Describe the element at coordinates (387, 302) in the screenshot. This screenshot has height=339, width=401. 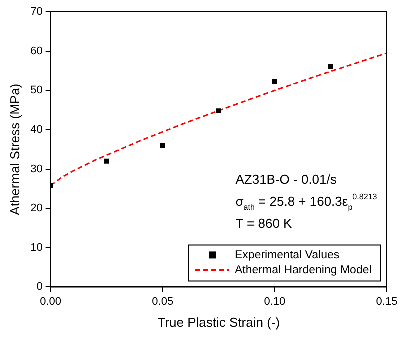
I see `x-tick-label: 0.15` at that location.